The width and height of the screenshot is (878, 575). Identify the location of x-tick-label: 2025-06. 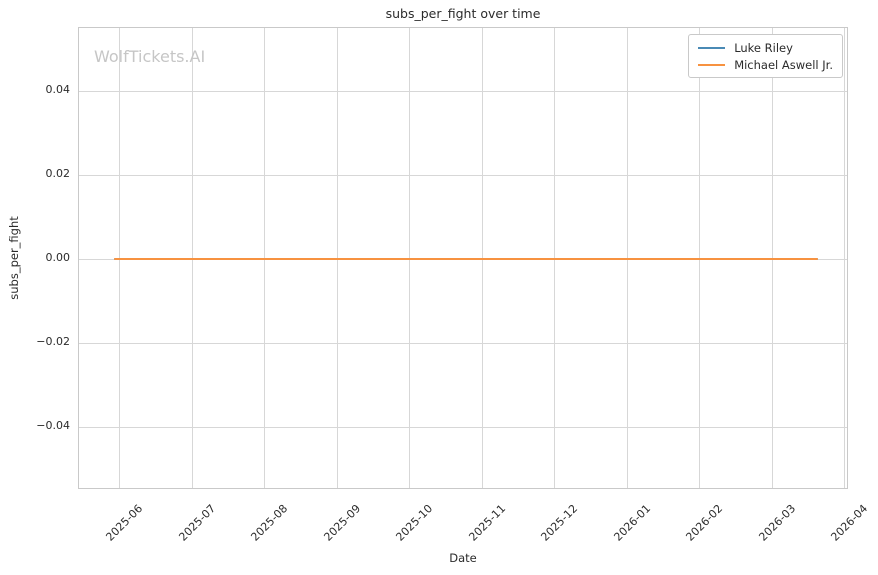
(124, 523).